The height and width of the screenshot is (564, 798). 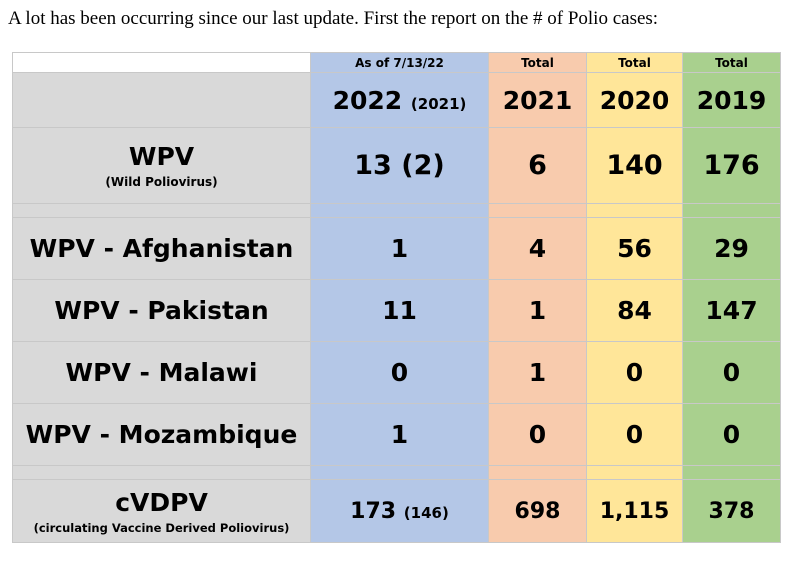 I want to click on cvdpv-value-2021: 698, so click(x=537, y=511).